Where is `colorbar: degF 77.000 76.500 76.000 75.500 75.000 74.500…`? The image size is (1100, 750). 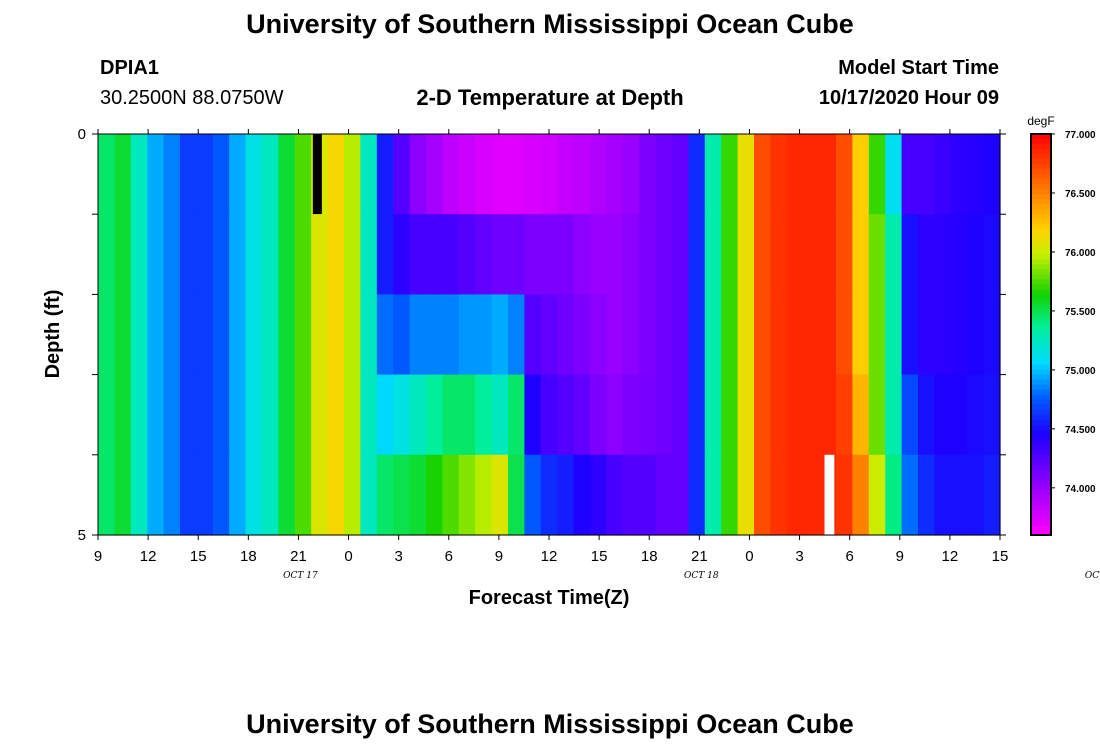 colorbar: degF 77.000 76.500 76.000 75.500 75.000 74.500… is located at coordinates (1061, 325).